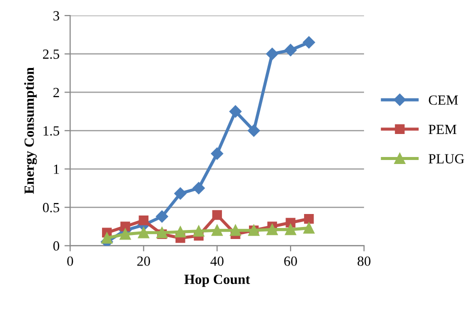  I want to click on legend-label: PEM, so click(442, 129).